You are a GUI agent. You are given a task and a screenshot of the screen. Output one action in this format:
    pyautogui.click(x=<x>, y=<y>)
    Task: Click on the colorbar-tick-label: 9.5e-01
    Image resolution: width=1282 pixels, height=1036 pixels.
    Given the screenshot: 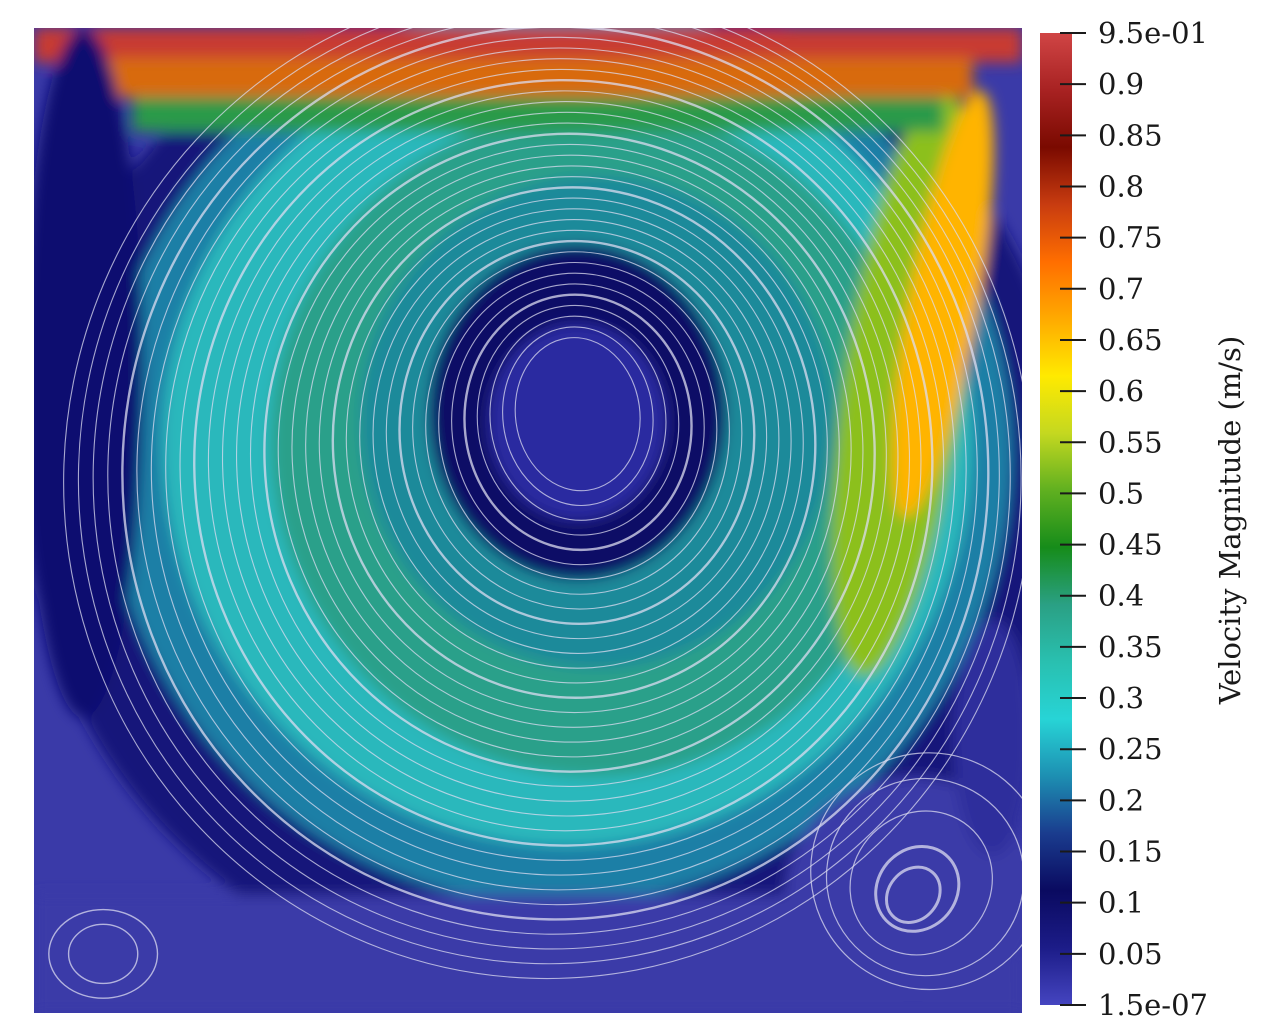 What is the action you would take?
    pyautogui.click(x=1153, y=33)
    